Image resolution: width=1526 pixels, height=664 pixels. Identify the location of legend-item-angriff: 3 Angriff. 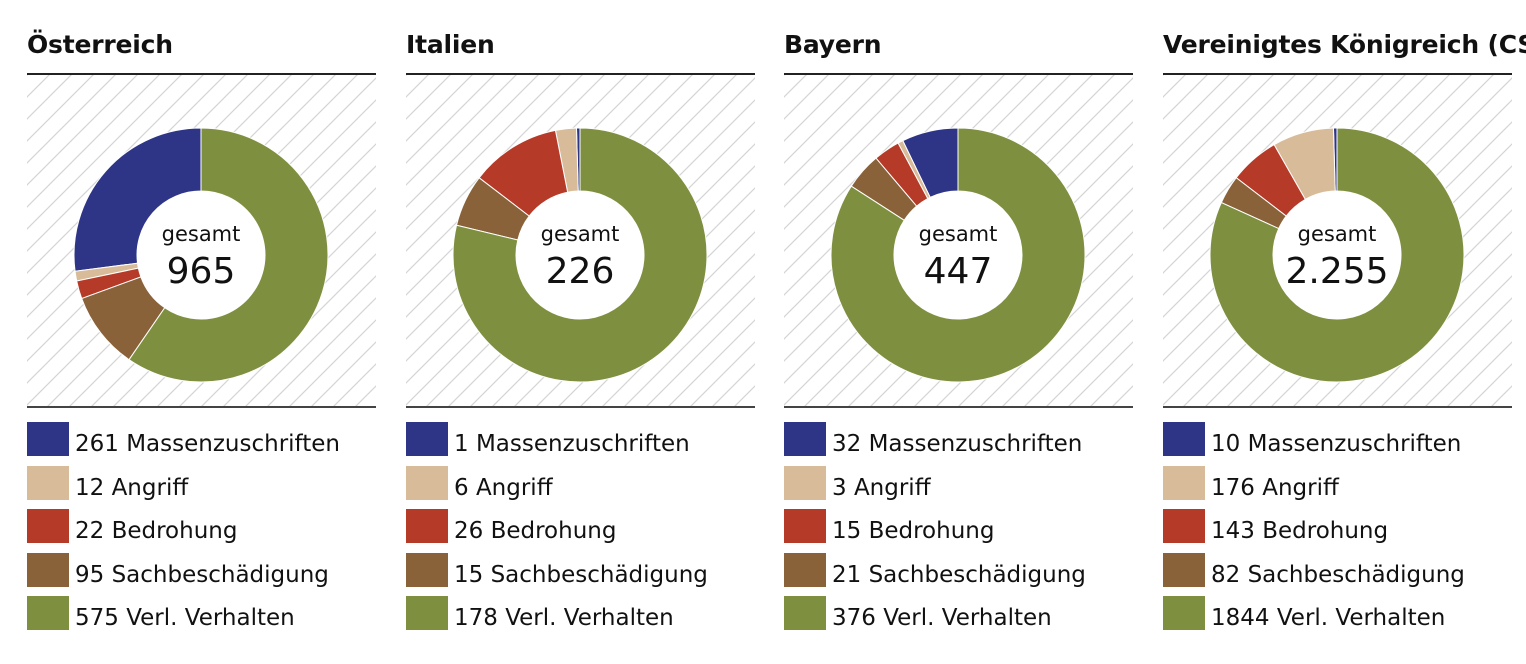
(958, 483).